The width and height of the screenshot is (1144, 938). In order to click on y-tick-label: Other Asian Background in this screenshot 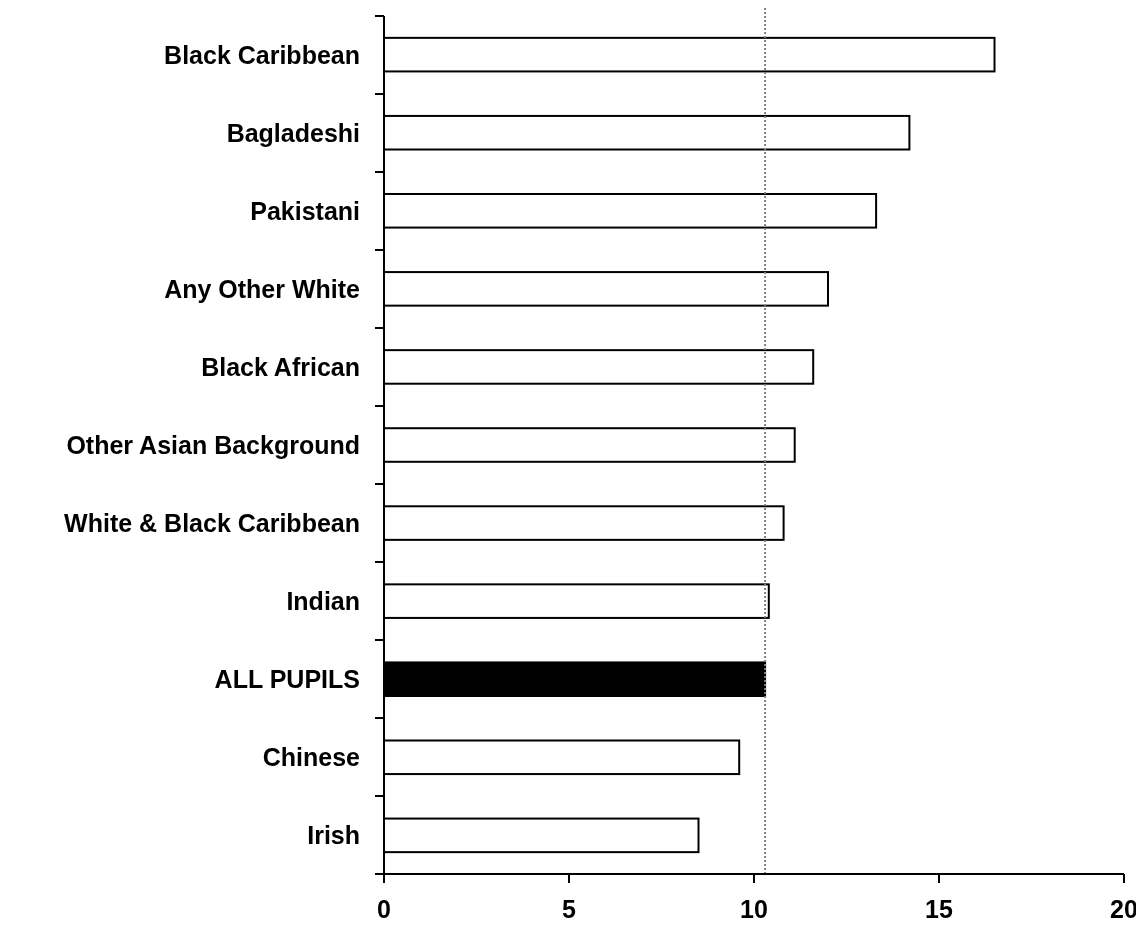, I will do `click(213, 445)`.